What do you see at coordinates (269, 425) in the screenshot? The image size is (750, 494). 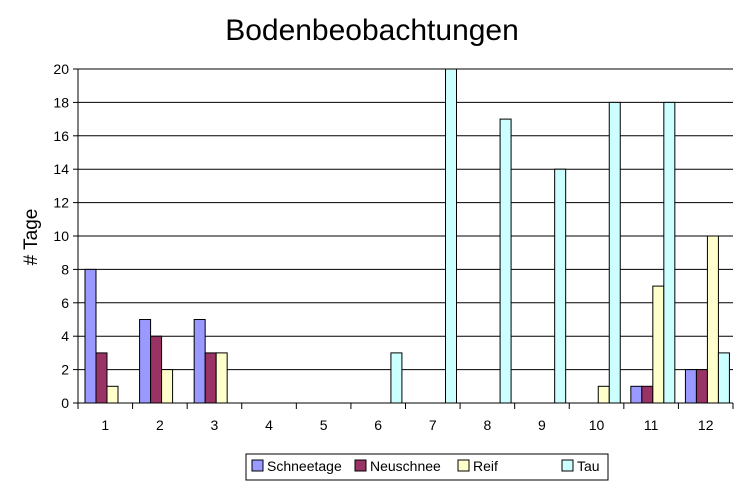 I see `x-tick-label: 4` at bounding box center [269, 425].